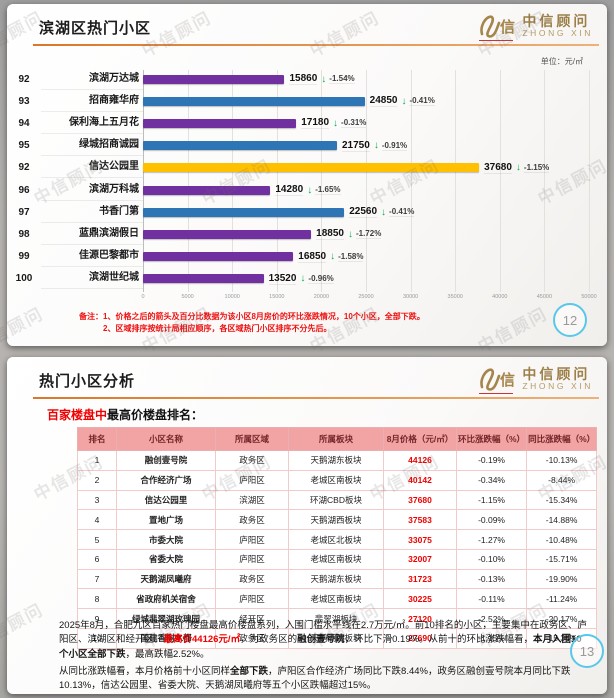  What do you see at coordinates (95, 28) in the screenshot?
I see `page-title: 滨湖区热门小区` at bounding box center [95, 28].